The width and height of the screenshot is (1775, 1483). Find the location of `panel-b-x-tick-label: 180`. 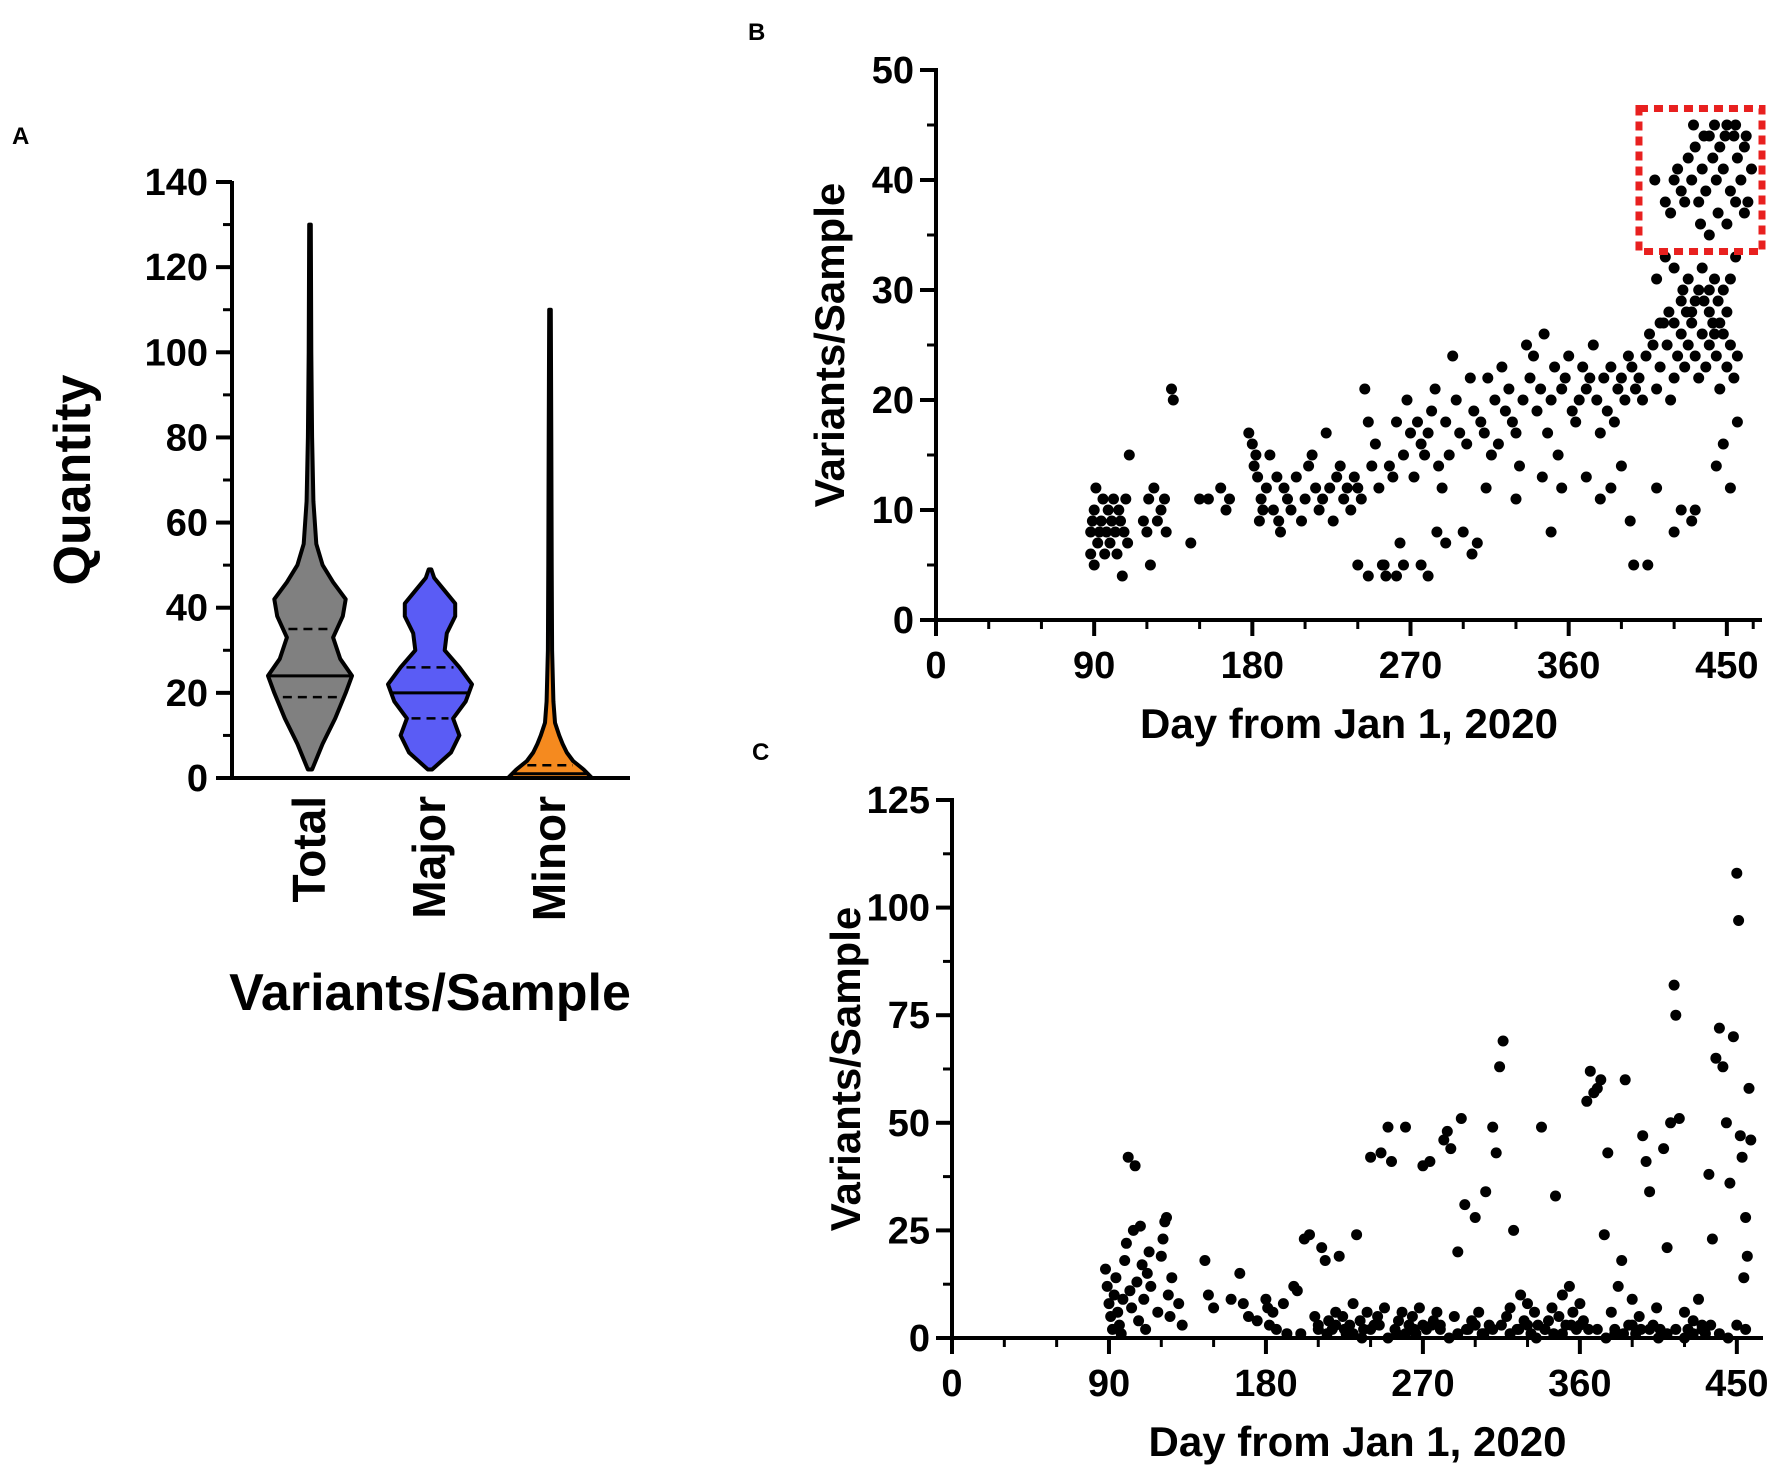

panel-b-x-tick-label: 180 is located at coordinates (1252, 666).